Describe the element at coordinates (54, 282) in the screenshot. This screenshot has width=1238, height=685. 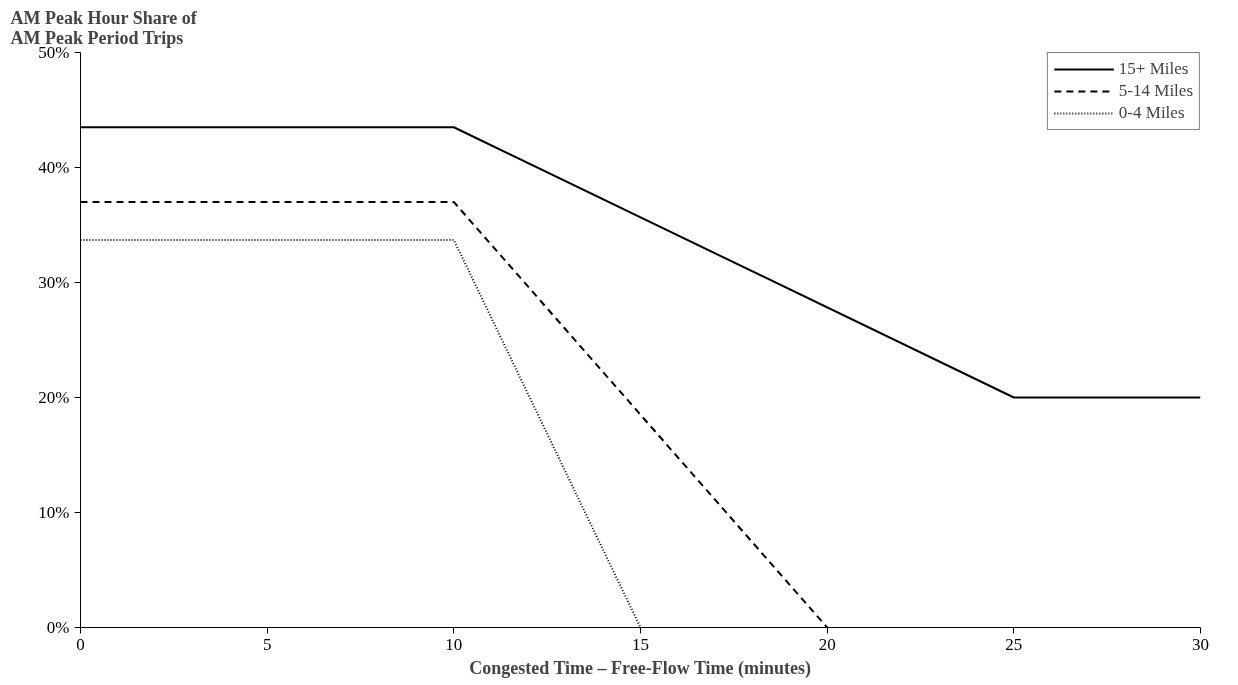
I see `y-tick-label: 30%` at that location.